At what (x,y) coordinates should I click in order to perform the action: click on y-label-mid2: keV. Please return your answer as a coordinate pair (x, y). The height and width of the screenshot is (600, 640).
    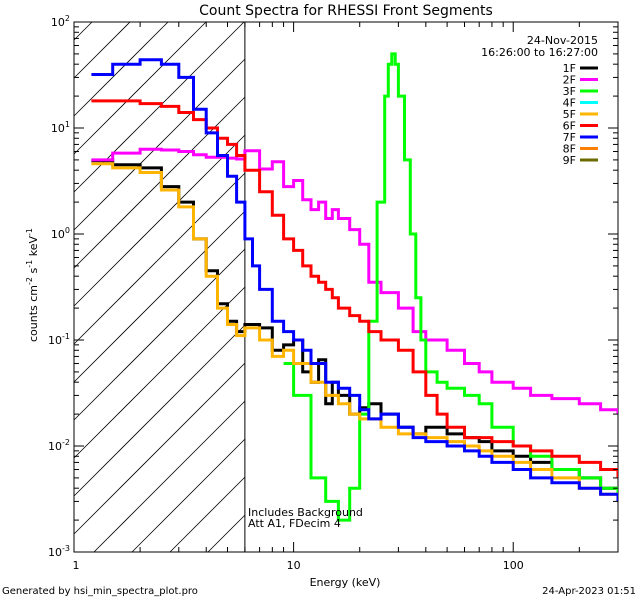
    Looking at the image, I should click on (33, 248).